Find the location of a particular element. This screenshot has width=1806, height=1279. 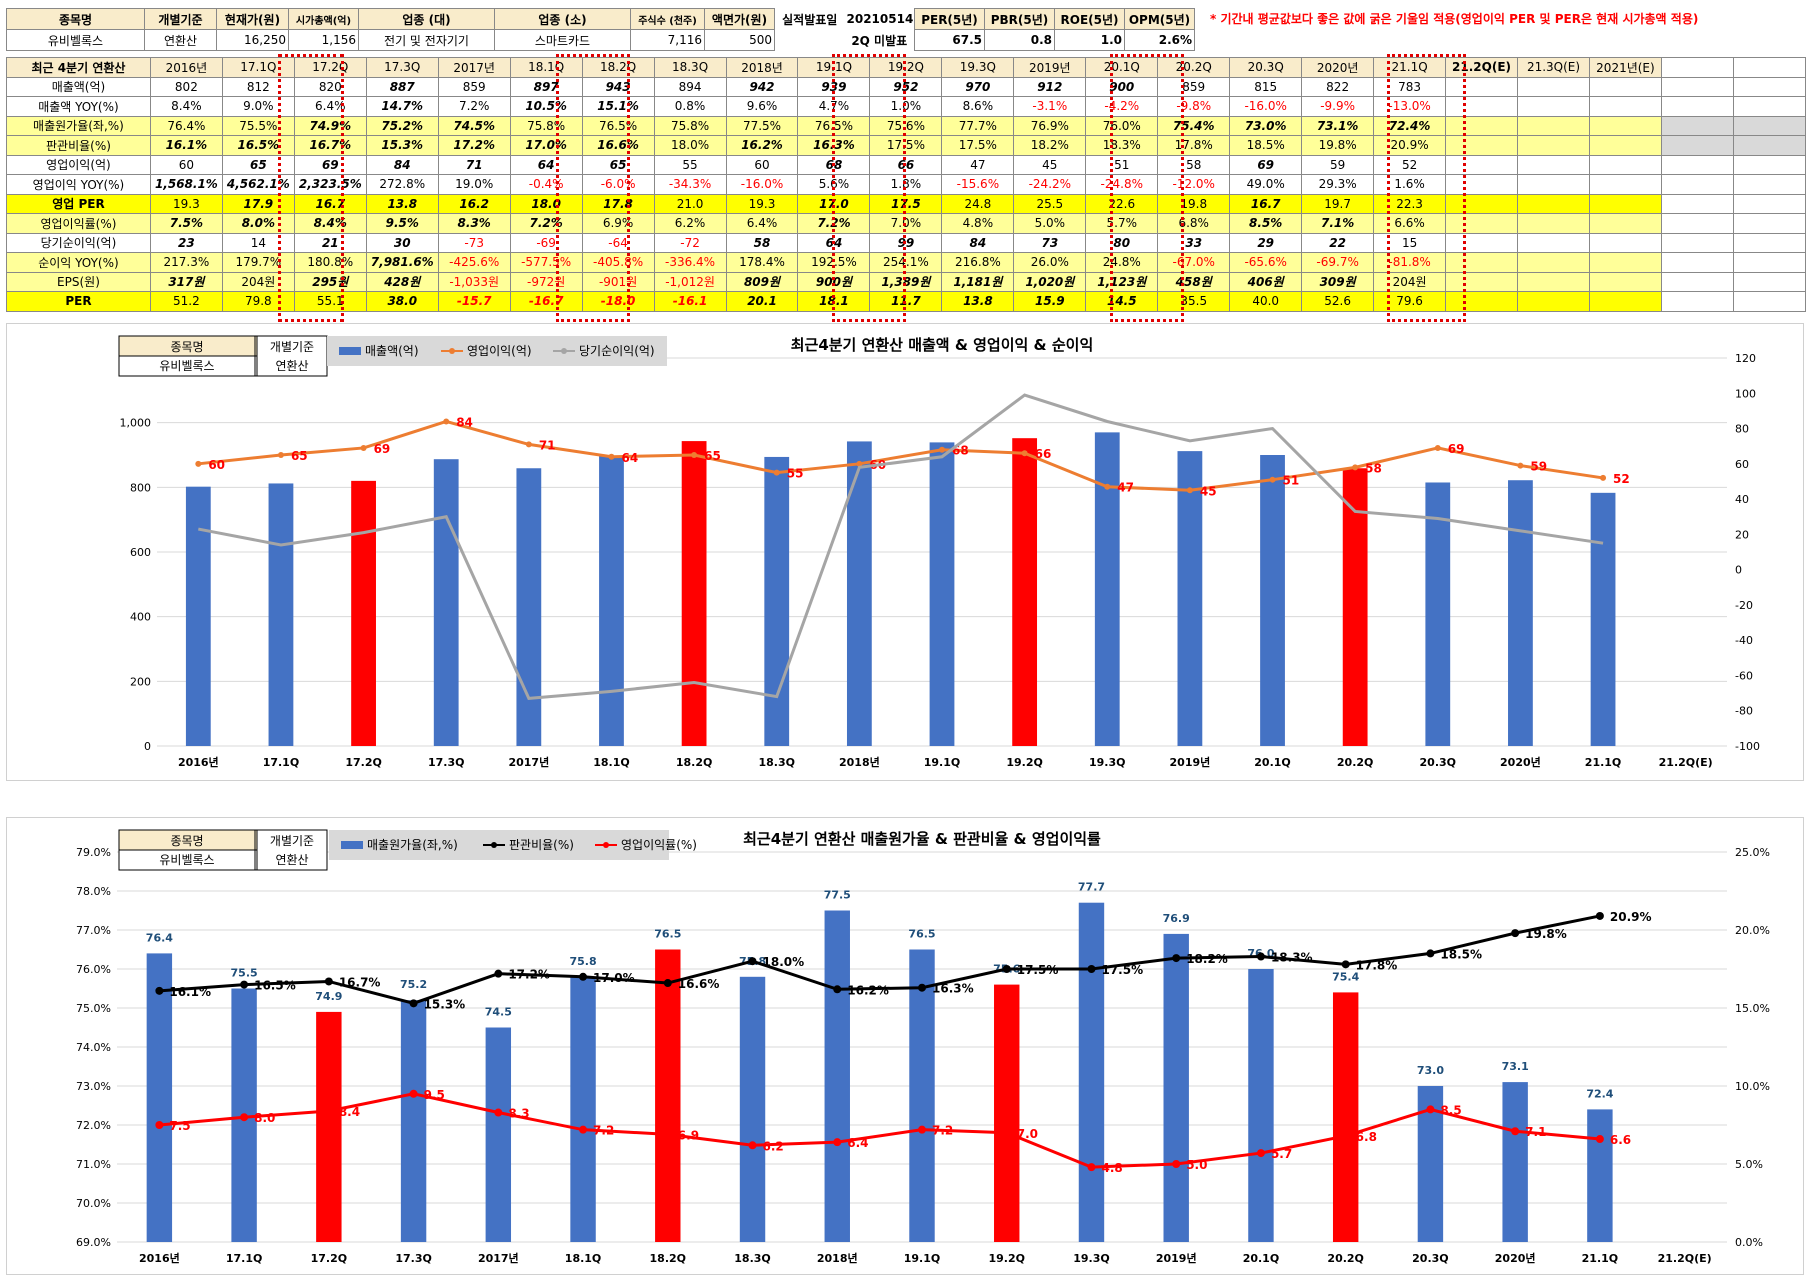

table-cell: 76.4% is located at coordinates (186, 125).